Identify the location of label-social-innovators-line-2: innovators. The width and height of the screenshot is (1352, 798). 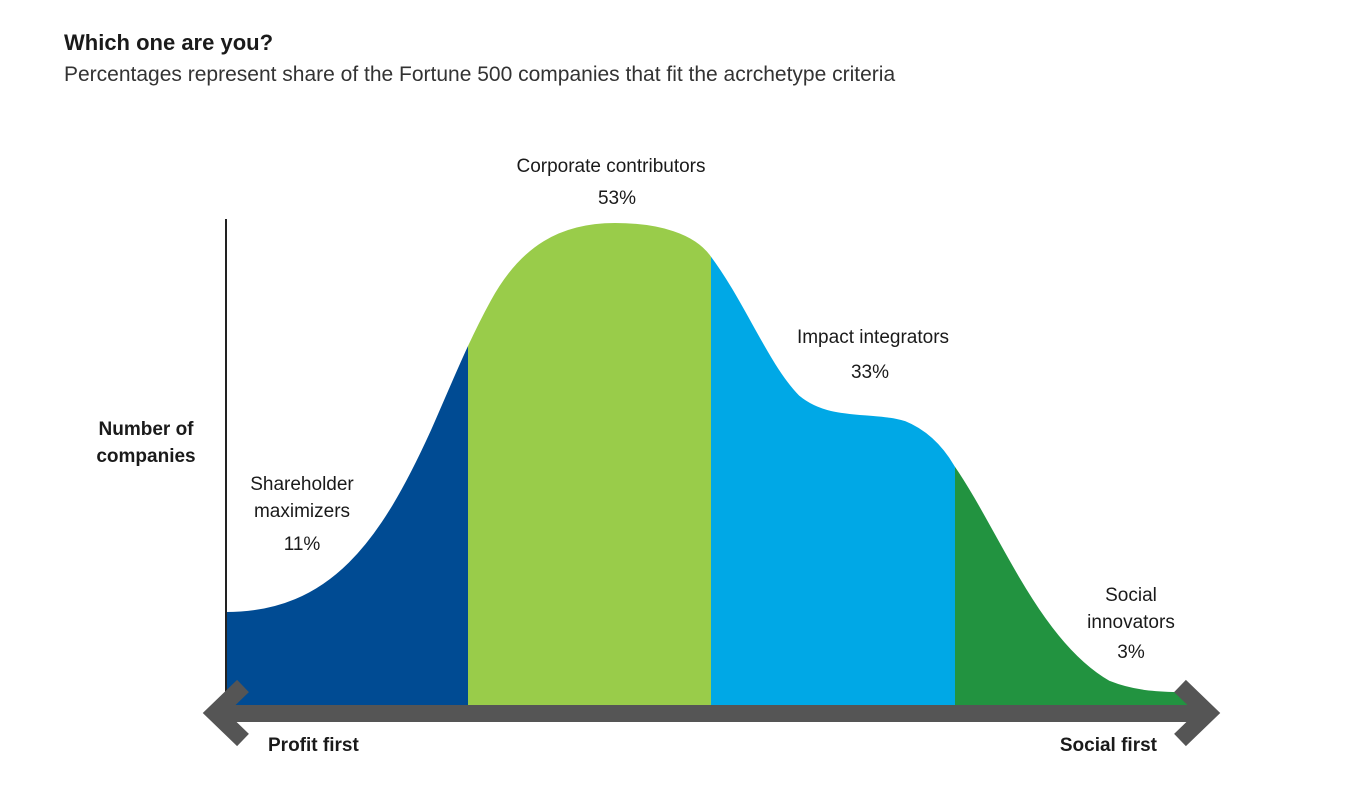
(1131, 622).